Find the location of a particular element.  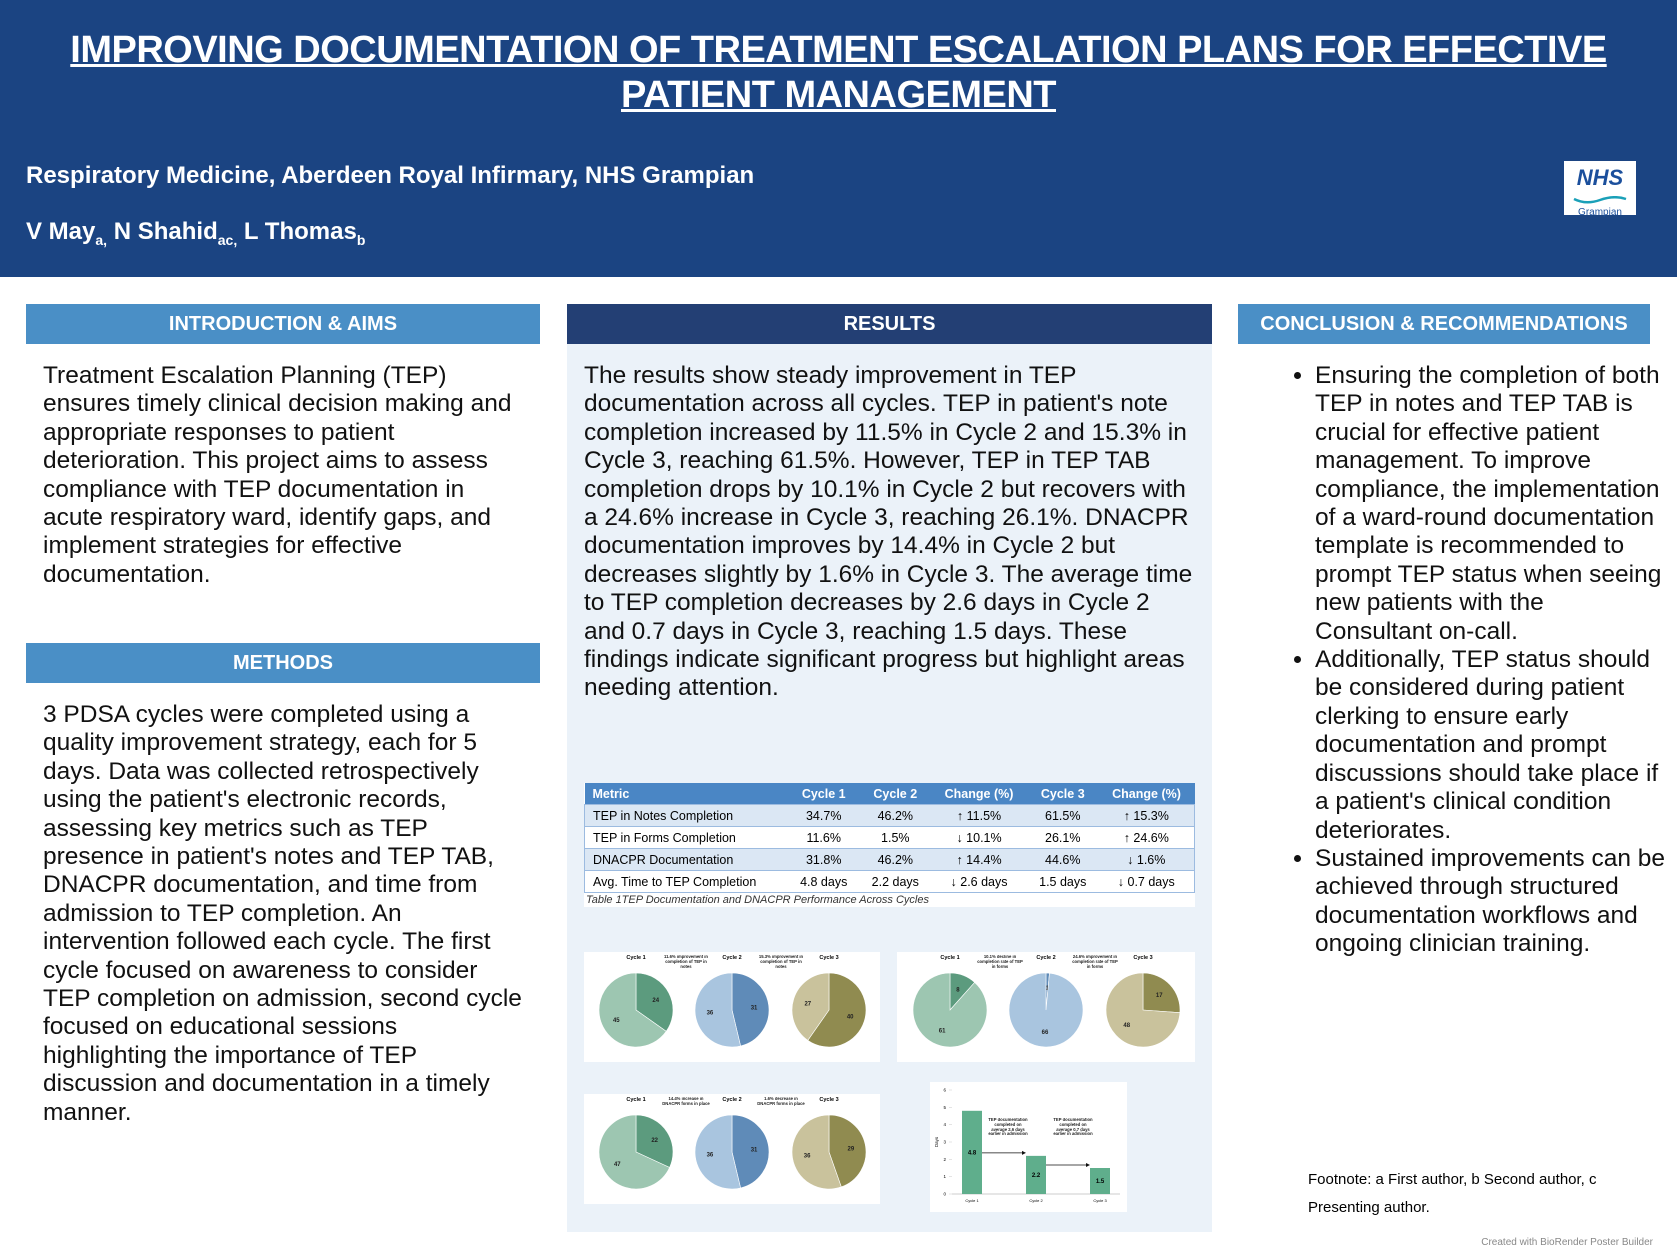

figure-note-box: 1.6% decrease in DNACPR forms in place is located at coordinates (781, 1101).